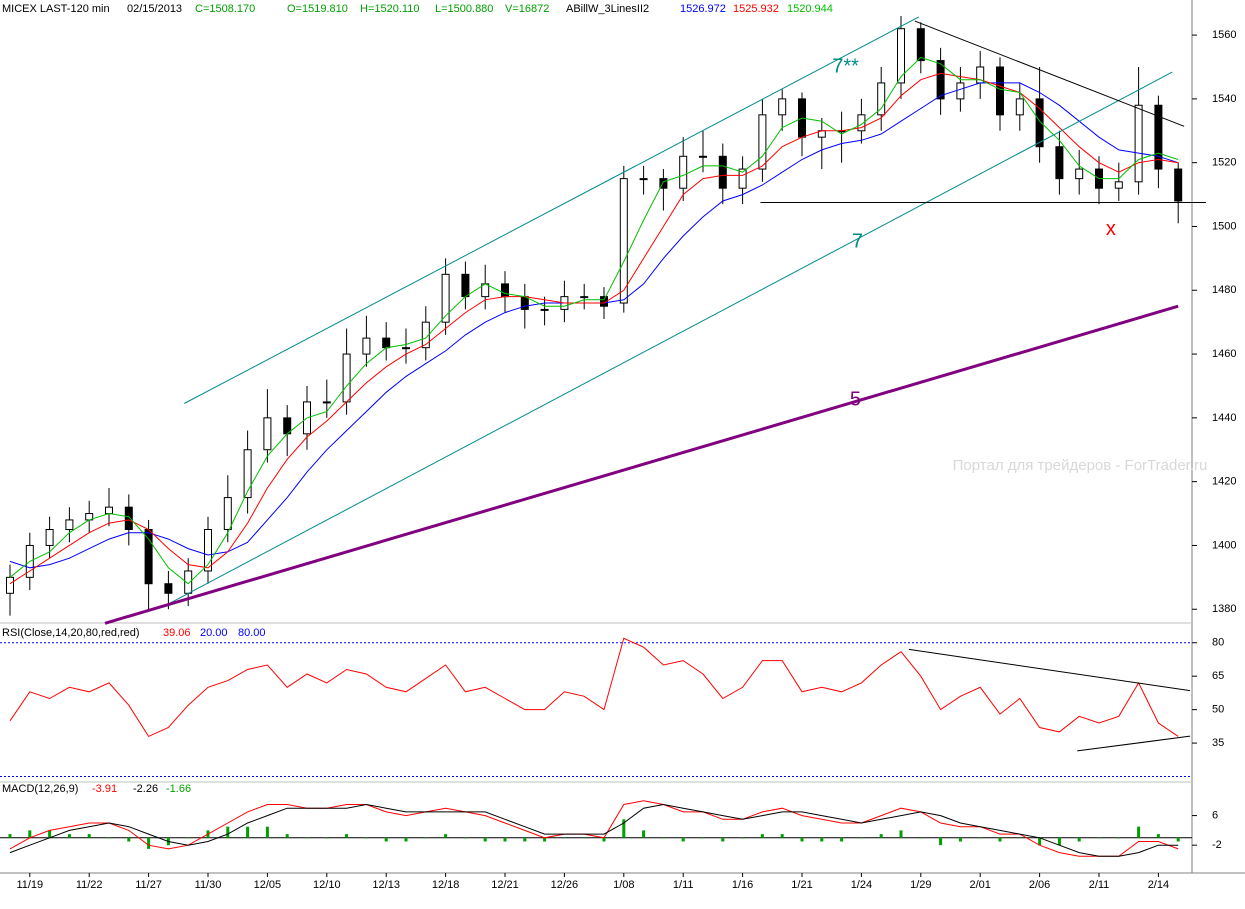  I want to click on panel-header: 02/15/2013, so click(154, 9).